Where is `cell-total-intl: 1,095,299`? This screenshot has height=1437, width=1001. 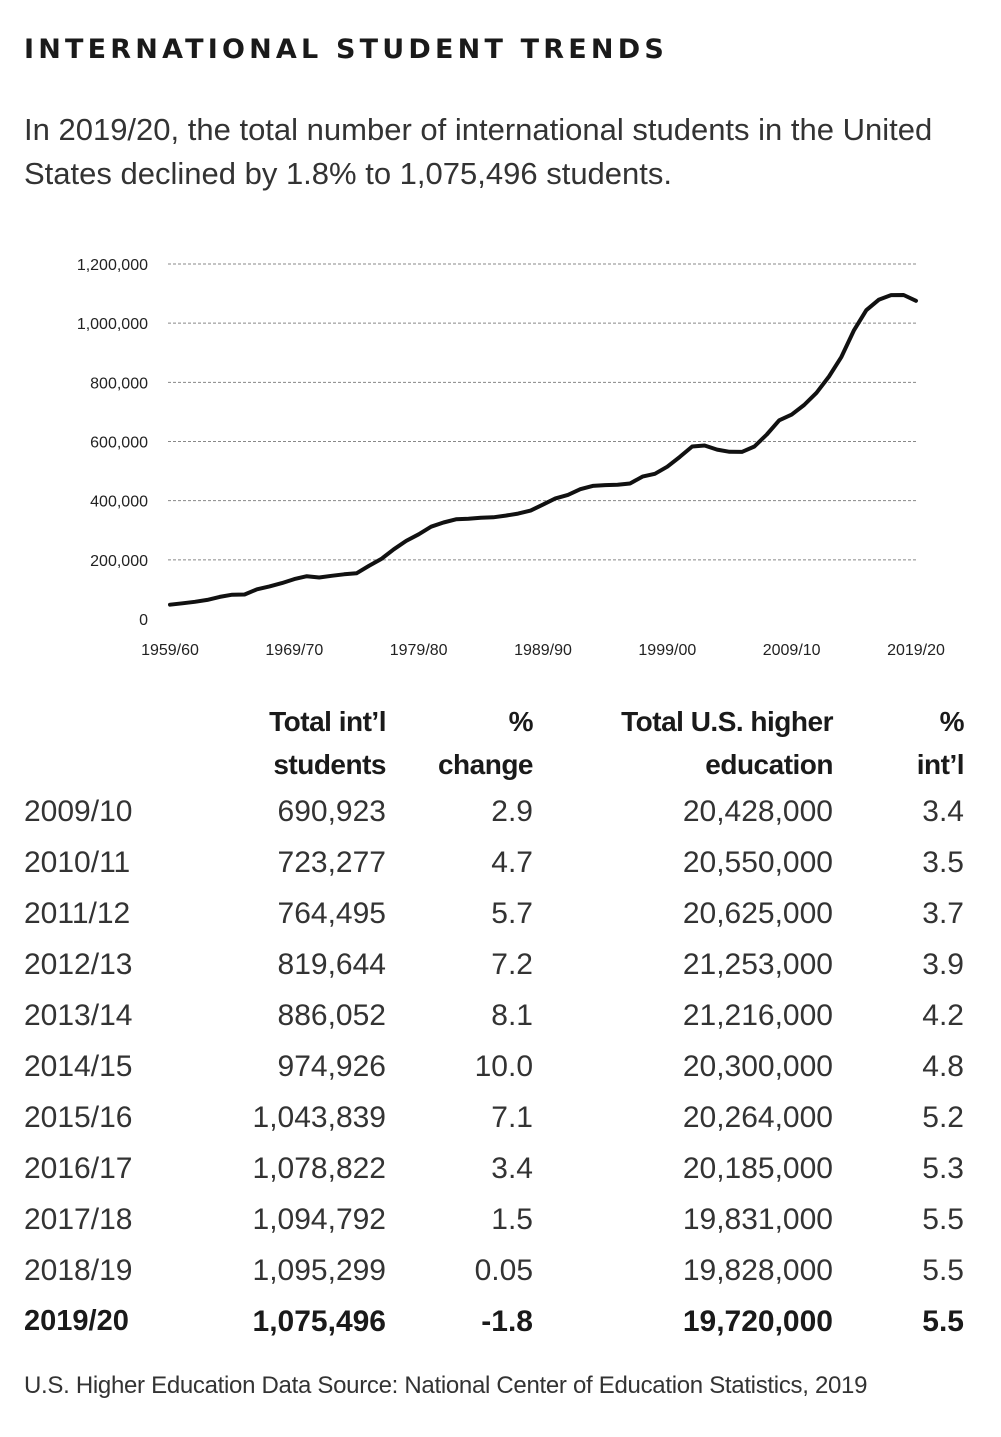 cell-total-intl: 1,095,299 is located at coordinates (319, 1270).